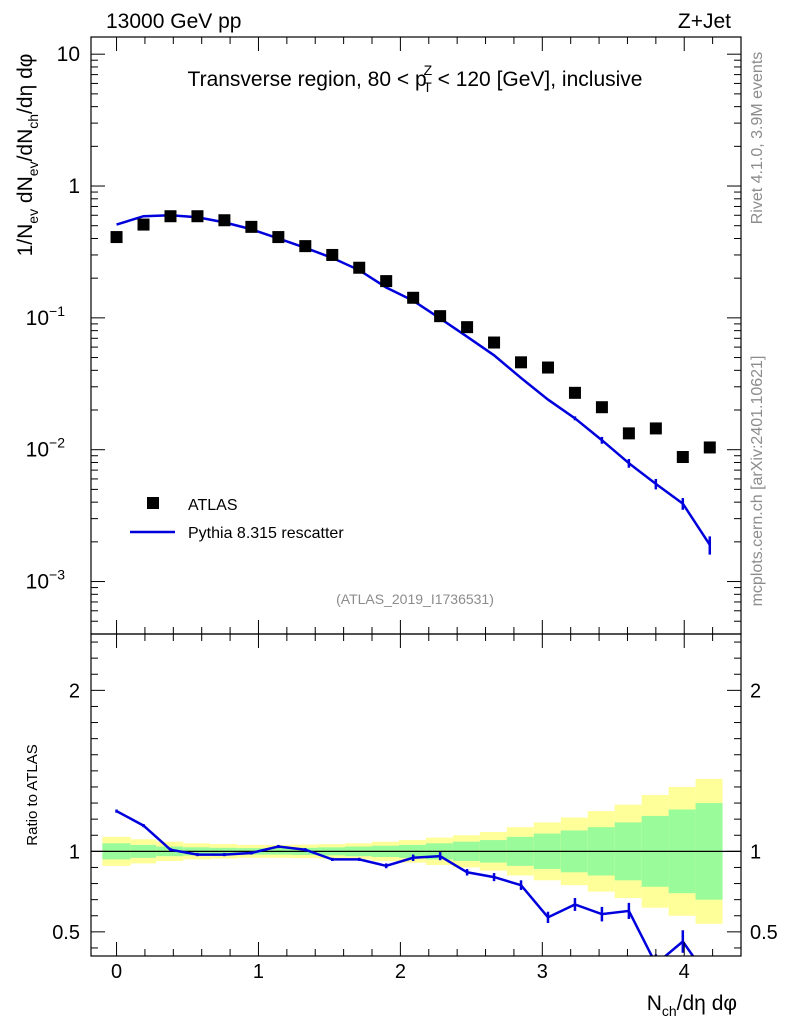 The height and width of the screenshot is (1024, 786). I want to click on ratio-y-tick-label-left: 0.5, so click(66, 933).